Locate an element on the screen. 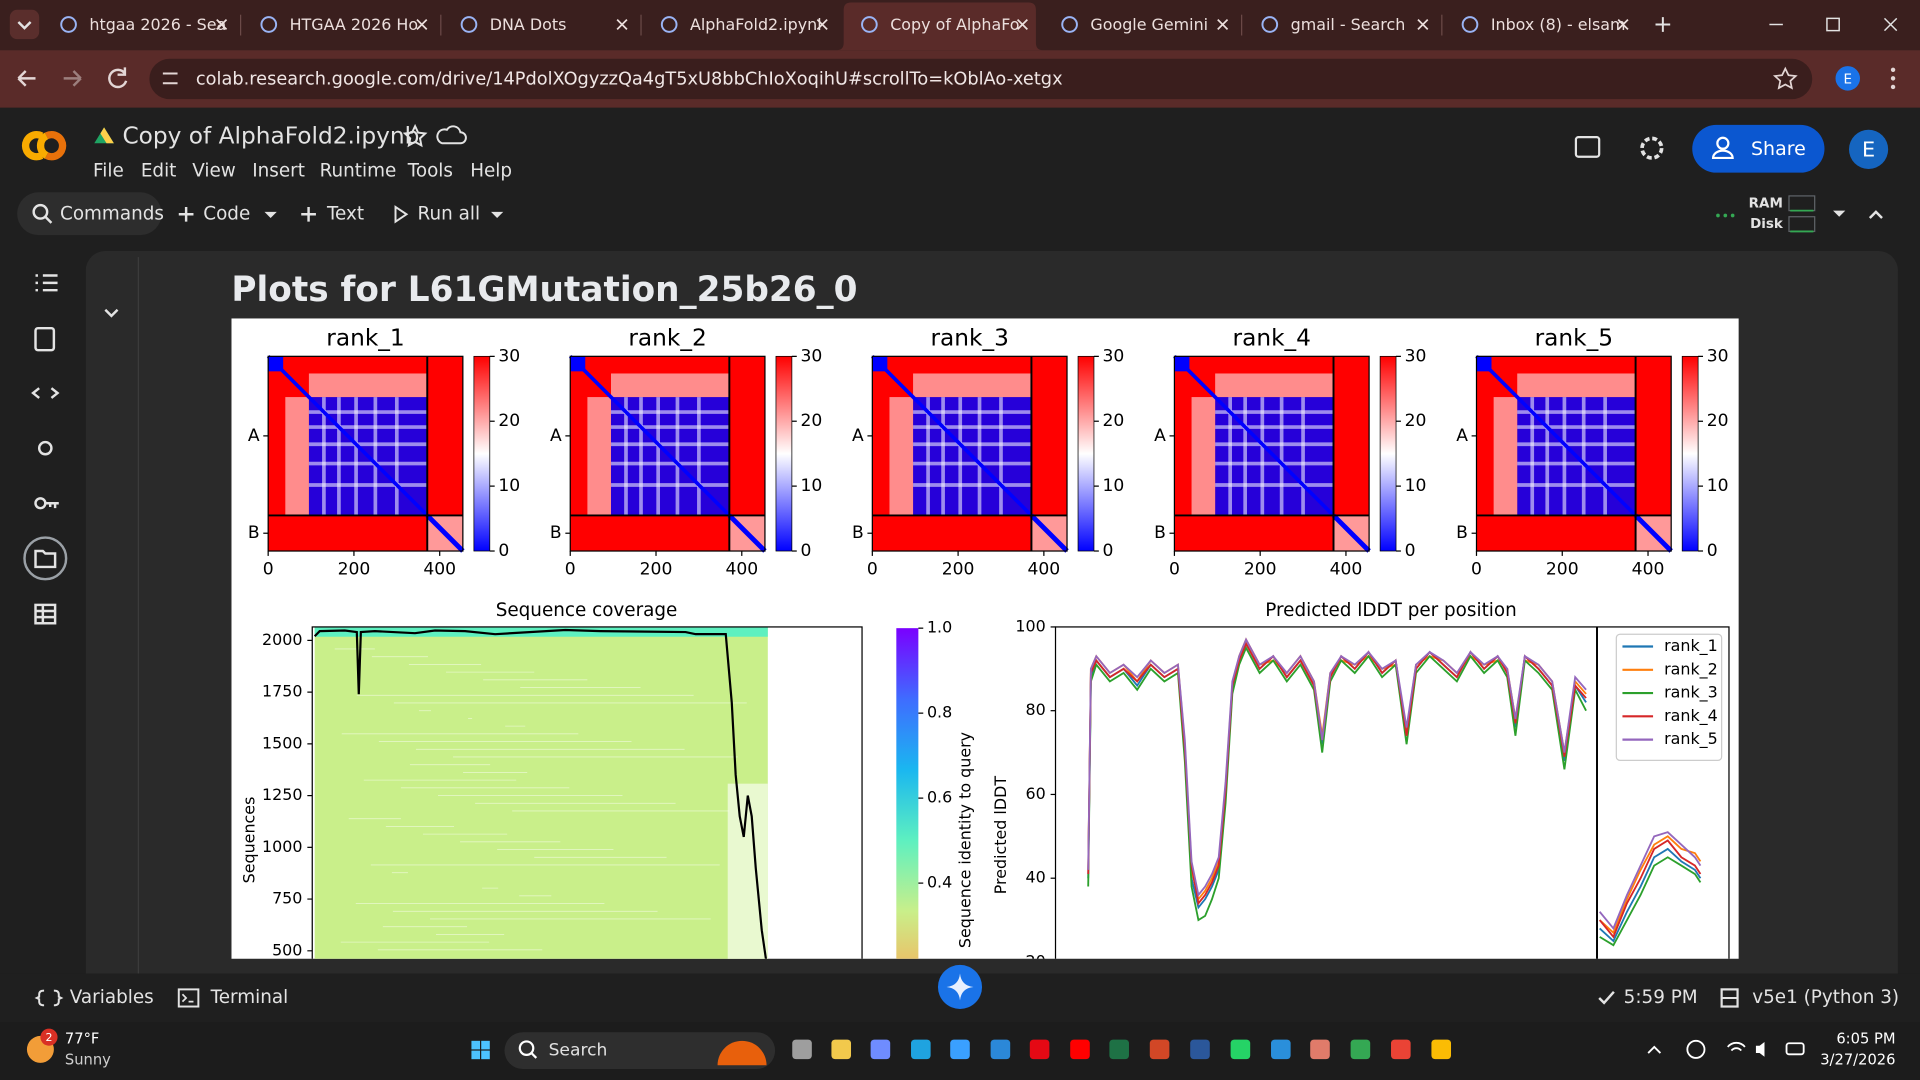 The height and width of the screenshot is (1080, 1920). menu-item: Tools is located at coordinates (430, 170).